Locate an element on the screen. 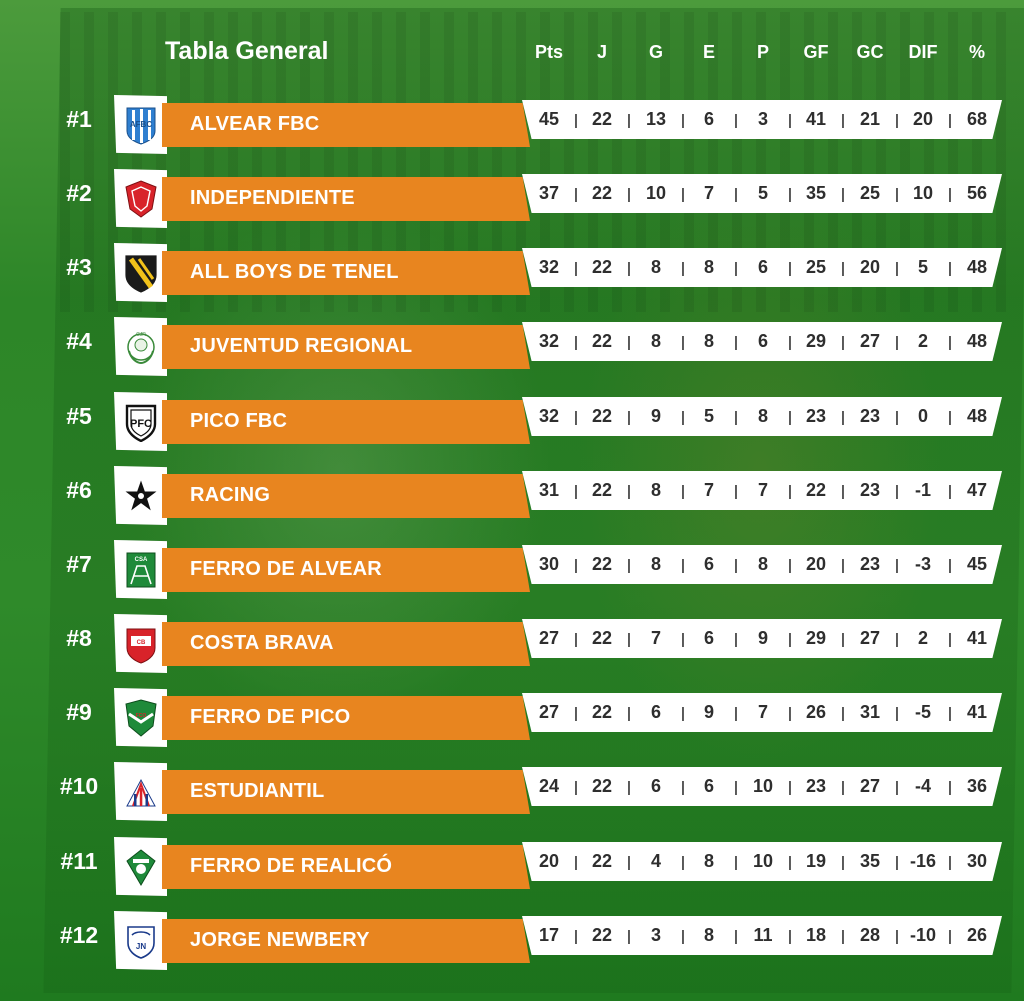 The height and width of the screenshot is (1001, 1024). stat-g: 9 is located at coordinates (655, 416).